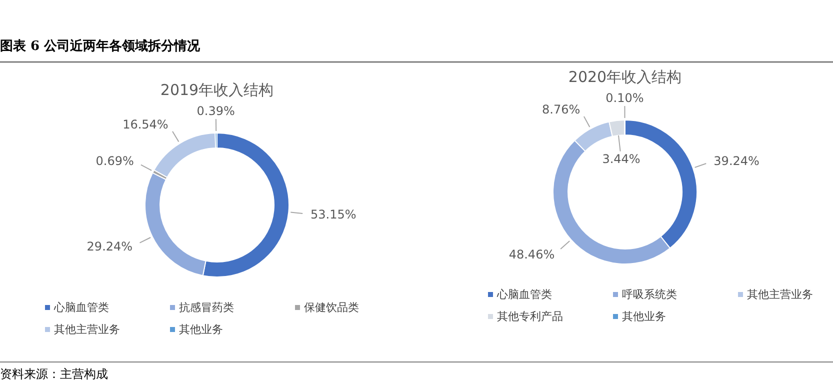 This screenshot has width=833, height=382. Describe the element at coordinates (115, 161) in the screenshot. I see `data-label: 0.69%` at that location.